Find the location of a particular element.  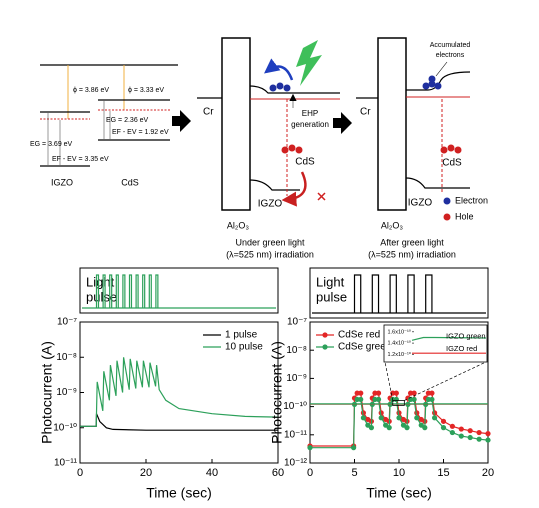

blocked-mark is located at coordinates (321, 196).